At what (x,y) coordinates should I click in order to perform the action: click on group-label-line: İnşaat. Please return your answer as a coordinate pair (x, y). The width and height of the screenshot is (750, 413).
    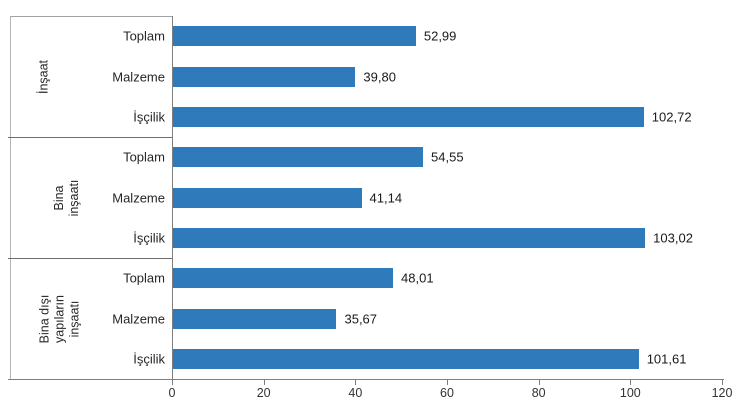
    Looking at the image, I should click on (43, 76).